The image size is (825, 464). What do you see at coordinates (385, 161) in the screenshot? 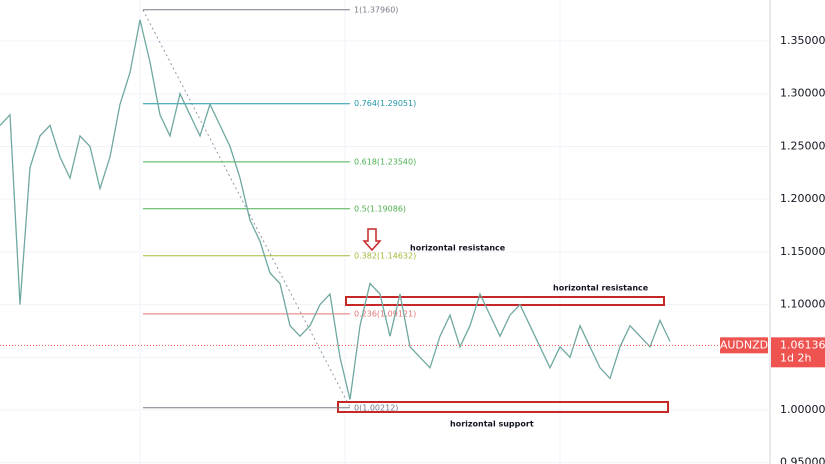
I see `fib-label: 0.618(1.23540)` at bounding box center [385, 161].